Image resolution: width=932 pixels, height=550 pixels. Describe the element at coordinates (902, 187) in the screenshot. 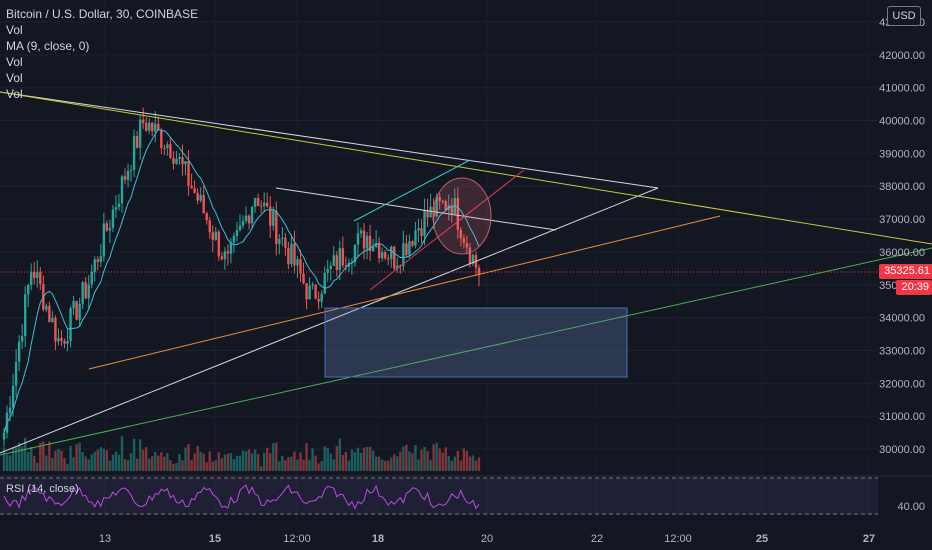

I see `price-tick-label: 38000.00` at that location.